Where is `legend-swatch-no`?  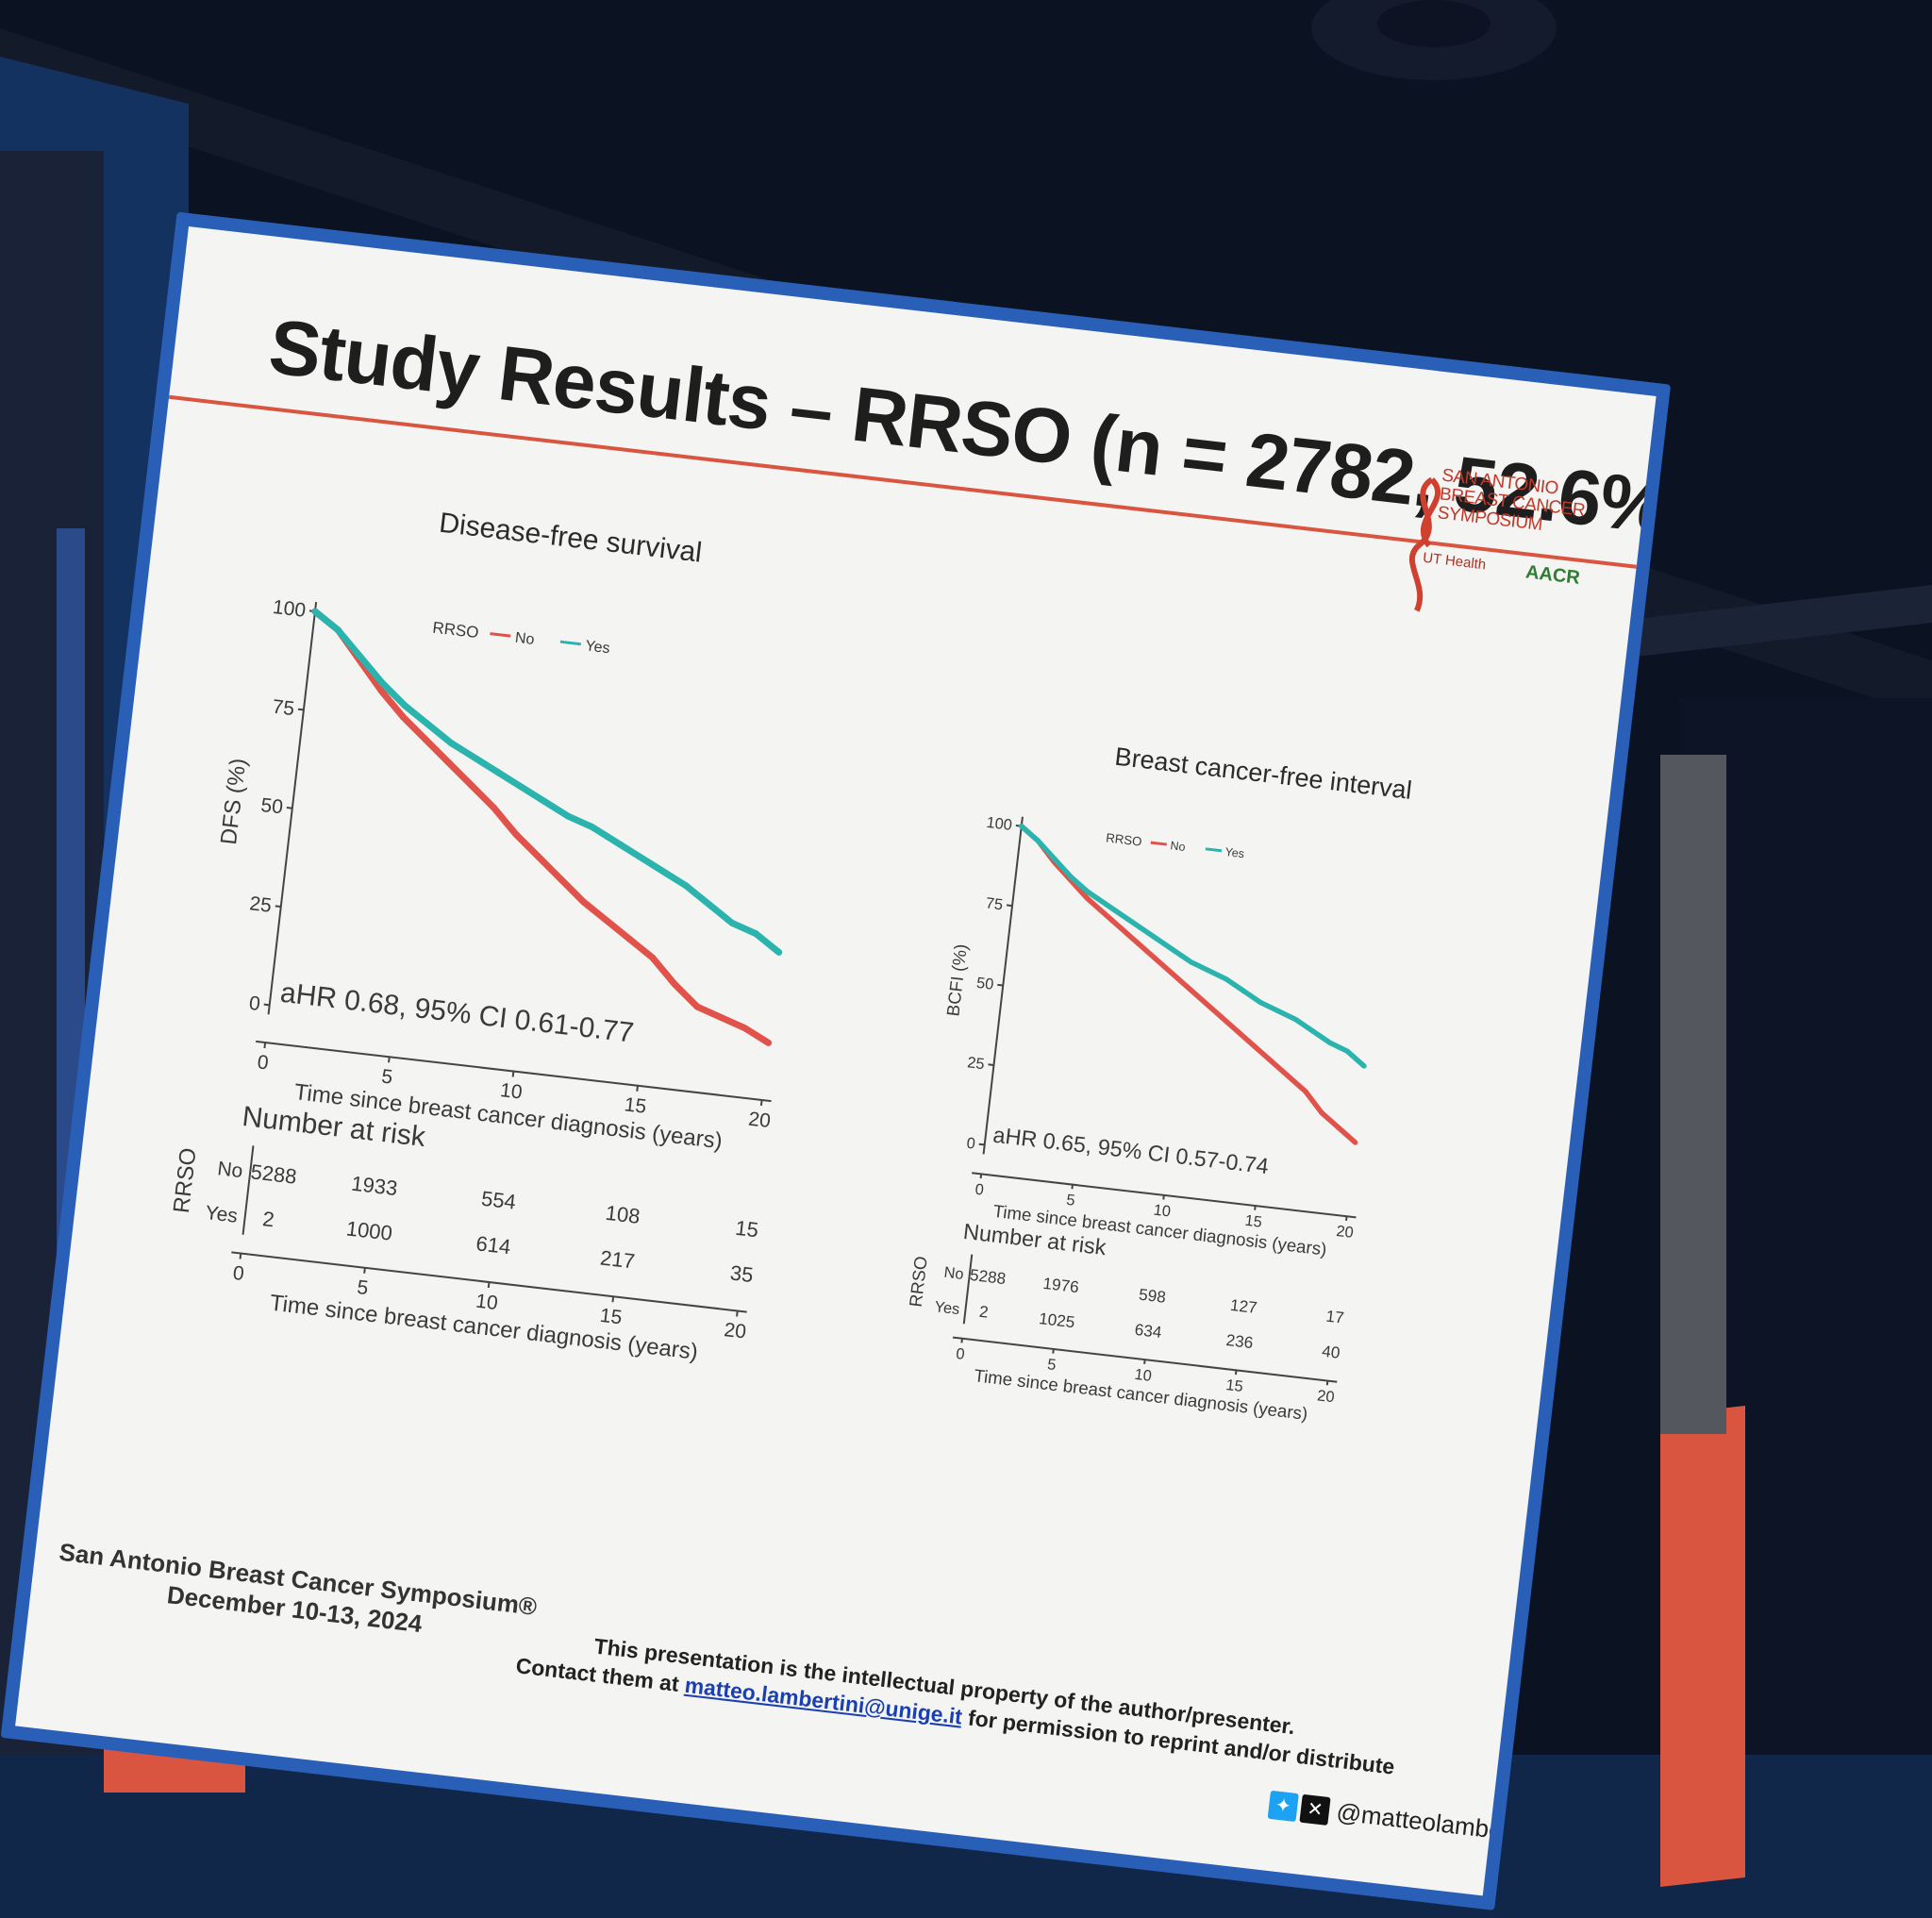 legend-swatch-no is located at coordinates (501, 635).